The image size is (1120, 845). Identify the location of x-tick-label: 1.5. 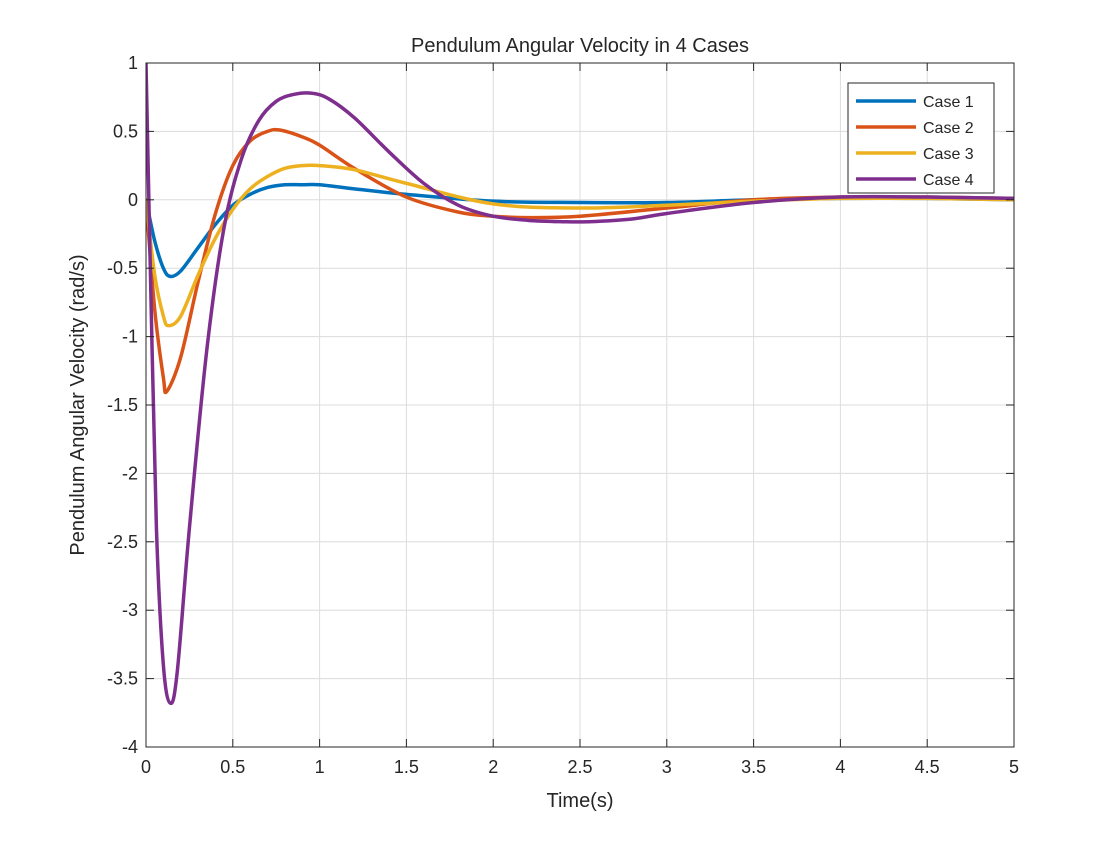
(406, 767).